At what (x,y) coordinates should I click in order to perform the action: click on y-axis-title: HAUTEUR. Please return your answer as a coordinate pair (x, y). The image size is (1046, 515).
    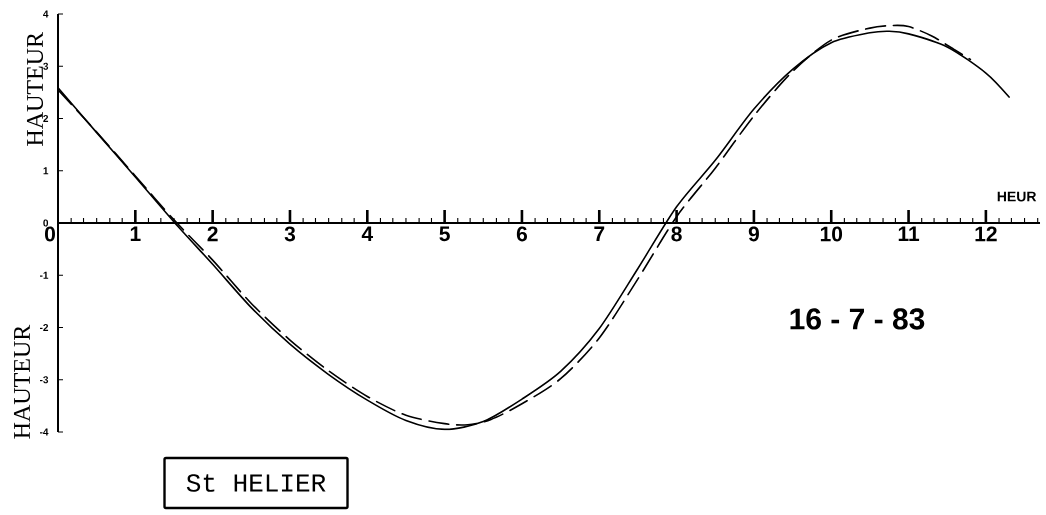
    Looking at the image, I should click on (35, 88).